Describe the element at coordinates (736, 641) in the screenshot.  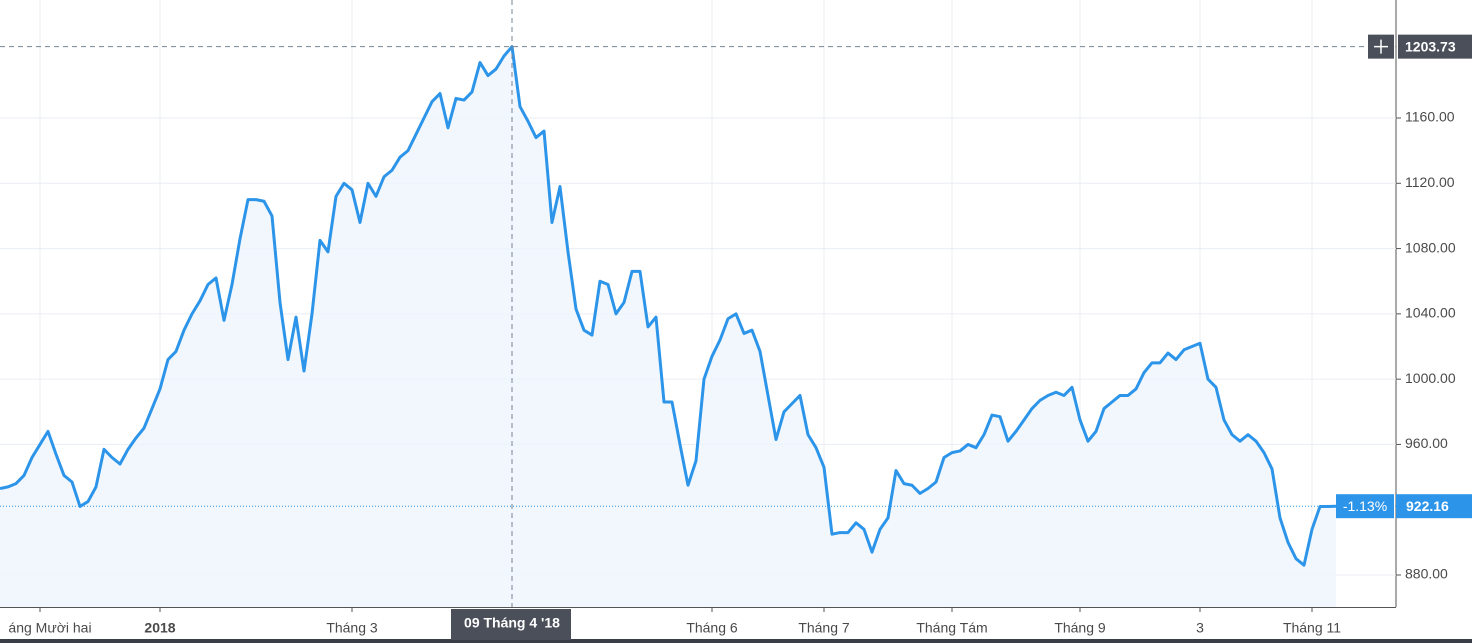
I see `bottom-strip` at that location.